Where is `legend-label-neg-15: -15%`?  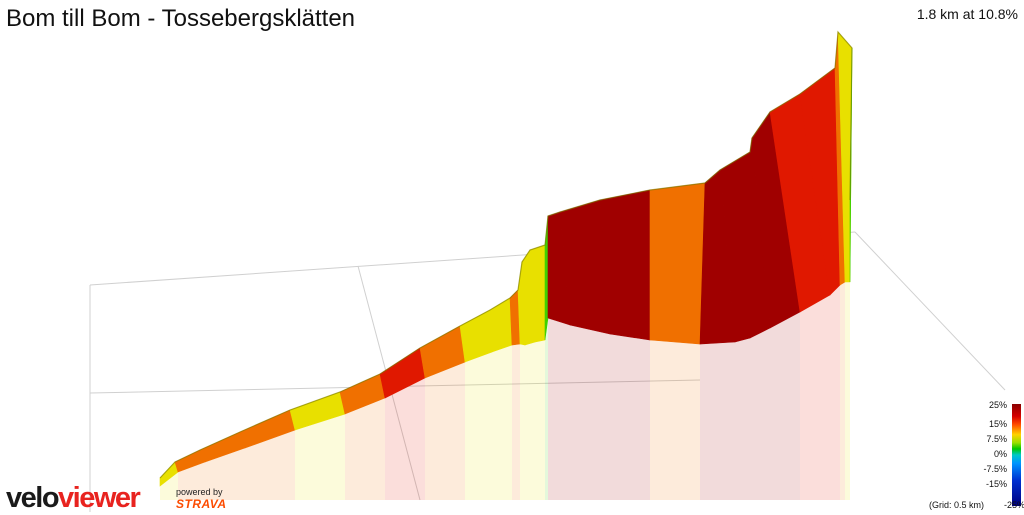 legend-label-neg-15: -15% is located at coordinates (996, 484).